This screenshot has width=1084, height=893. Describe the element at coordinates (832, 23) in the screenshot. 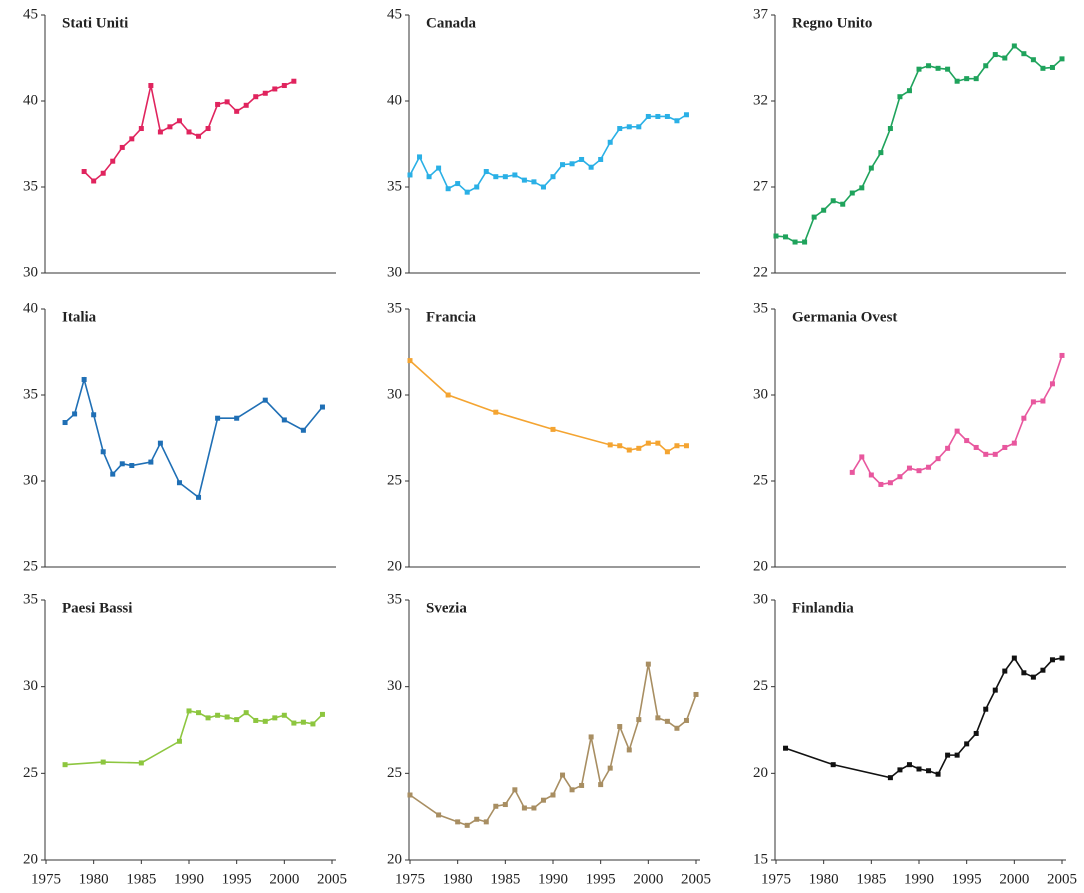

I see `panel-title: Regno Unito` at that location.